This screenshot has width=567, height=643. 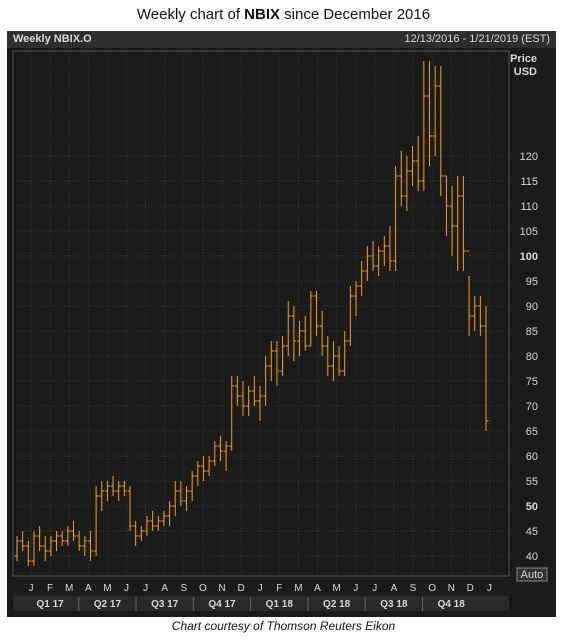 What do you see at coordinates (108, 604) in the screenshot?
I see `quarter-label: Q2 17` at bounding box center [108, 604].